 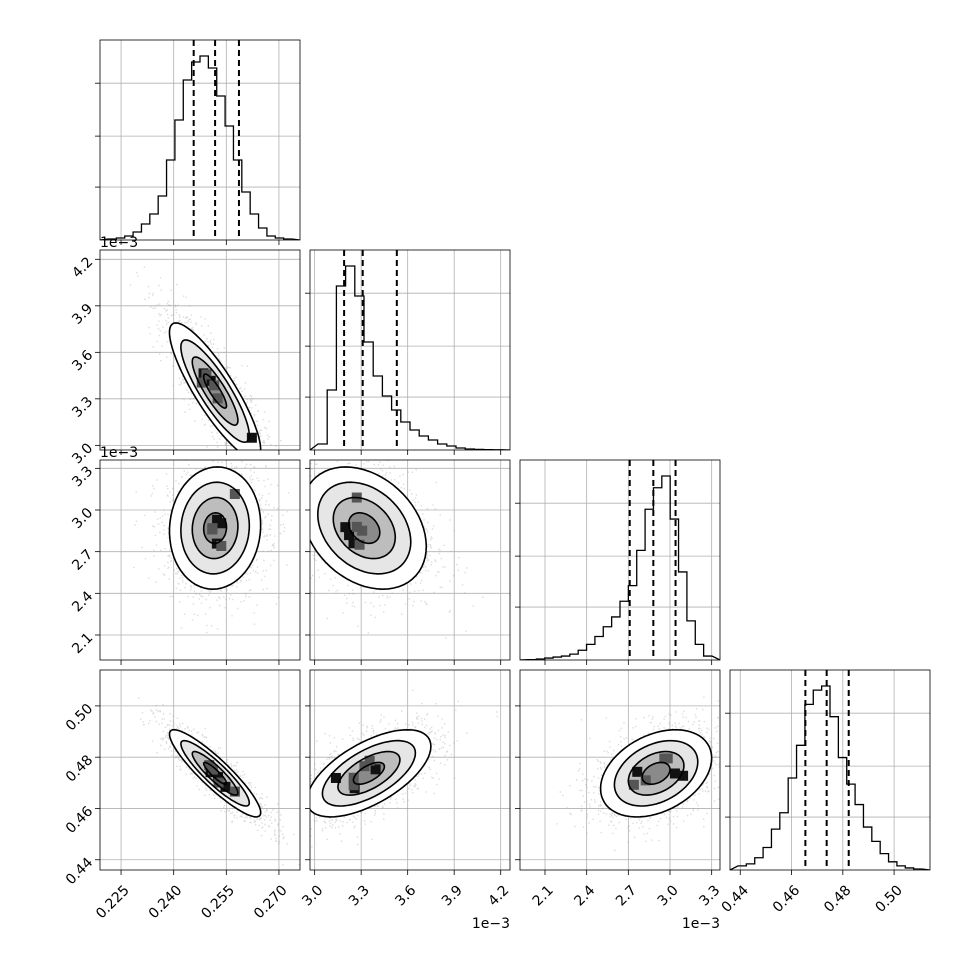 What do you see at coordinates (786, 898) in the screenshot?
I see `x-tick-label-3-1: 0.46` at bounding box center [786, 898].